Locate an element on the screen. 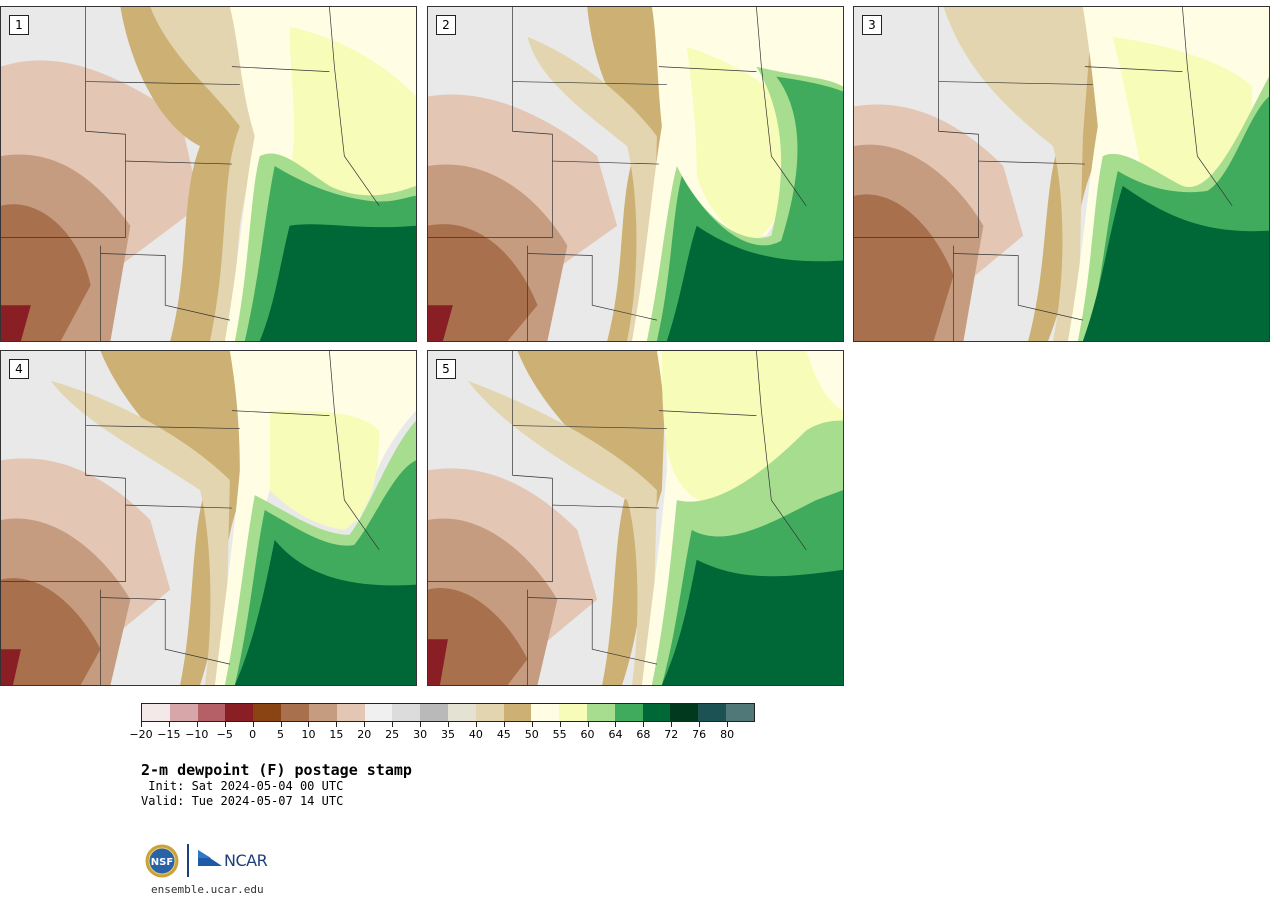 The height and width of the screenshot is (901, 1280). valid-time: Valid: Tue 2024-05-07 14 UTC is located at coordinates (242, 801).